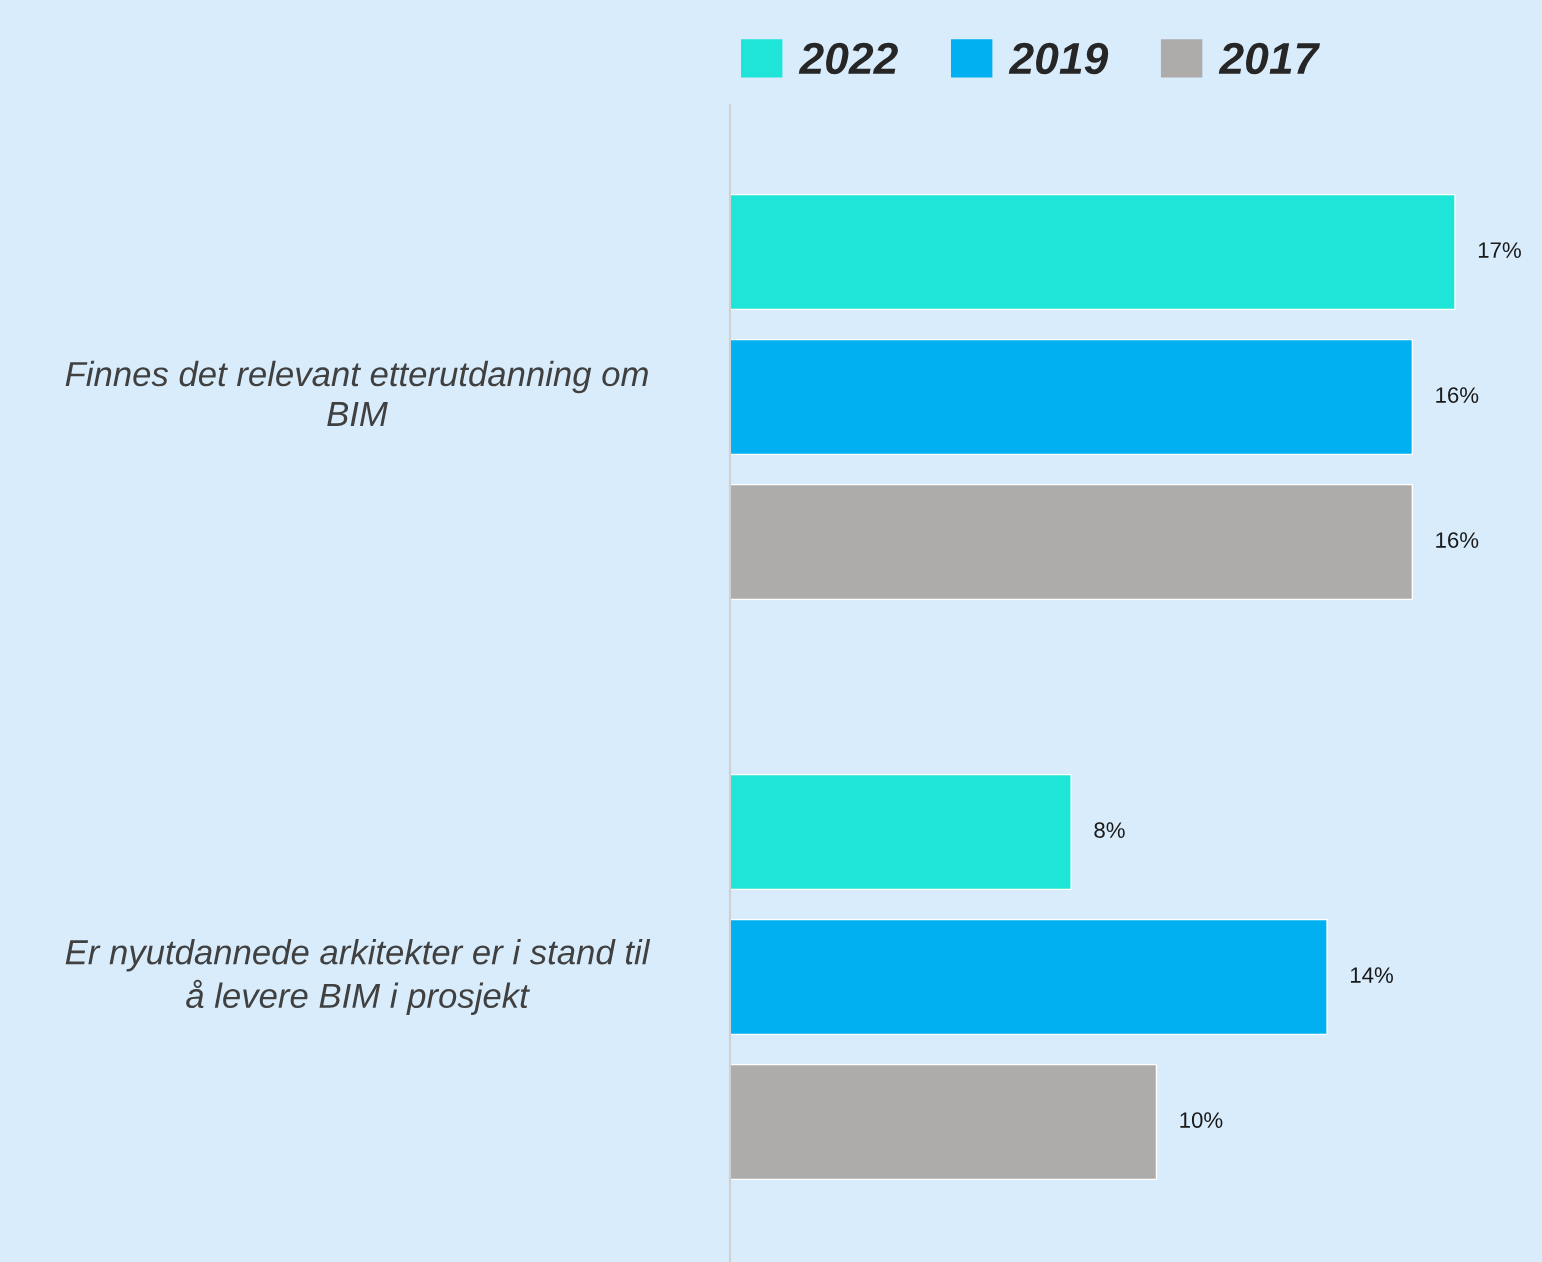 This screenshot has width=1542, height=1262. What do you see at coordinates (1269, 58) in the screenshot?
I see `legend-label: 2017` at bounding box center [1269, 58].